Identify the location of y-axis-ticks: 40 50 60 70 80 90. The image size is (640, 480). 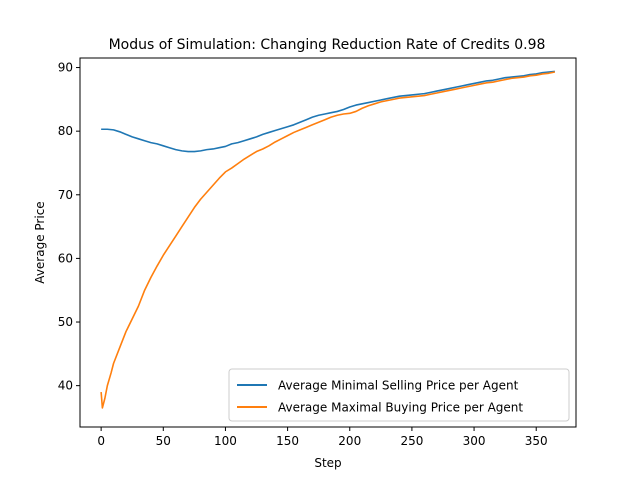
(69, 227).